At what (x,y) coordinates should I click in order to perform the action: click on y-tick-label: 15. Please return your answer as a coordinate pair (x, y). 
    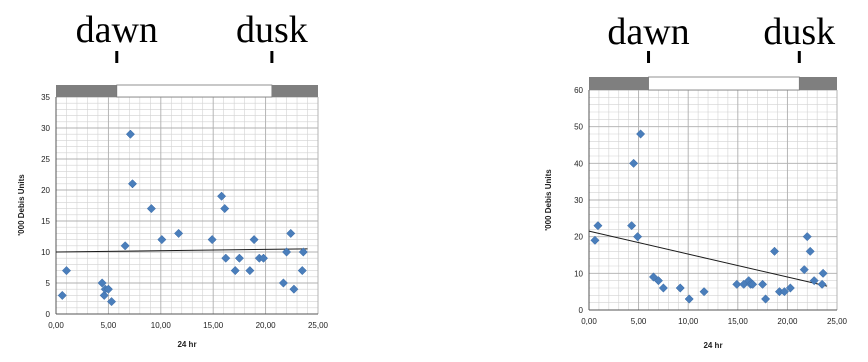
    Looking at the image, I should click on (45, 221).